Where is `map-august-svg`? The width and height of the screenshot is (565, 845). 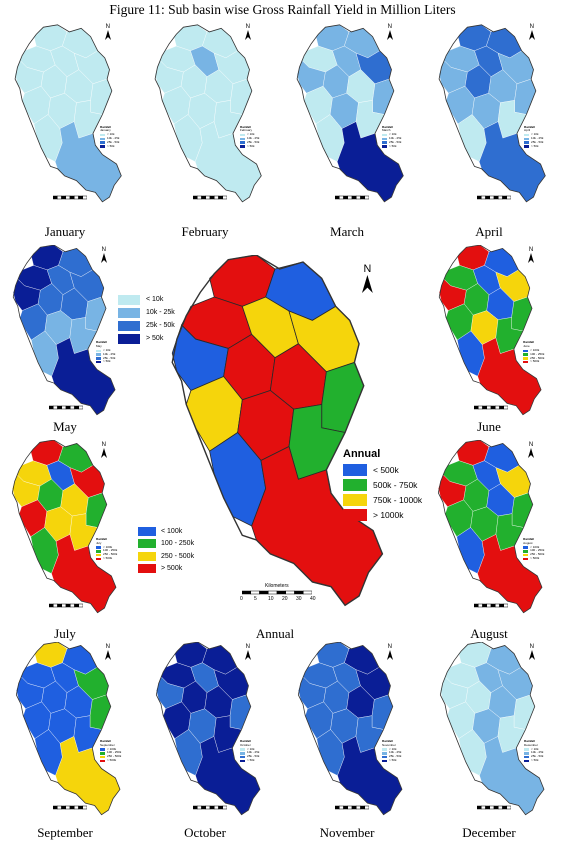
map-august-svg is located at coordinates (490, 527).